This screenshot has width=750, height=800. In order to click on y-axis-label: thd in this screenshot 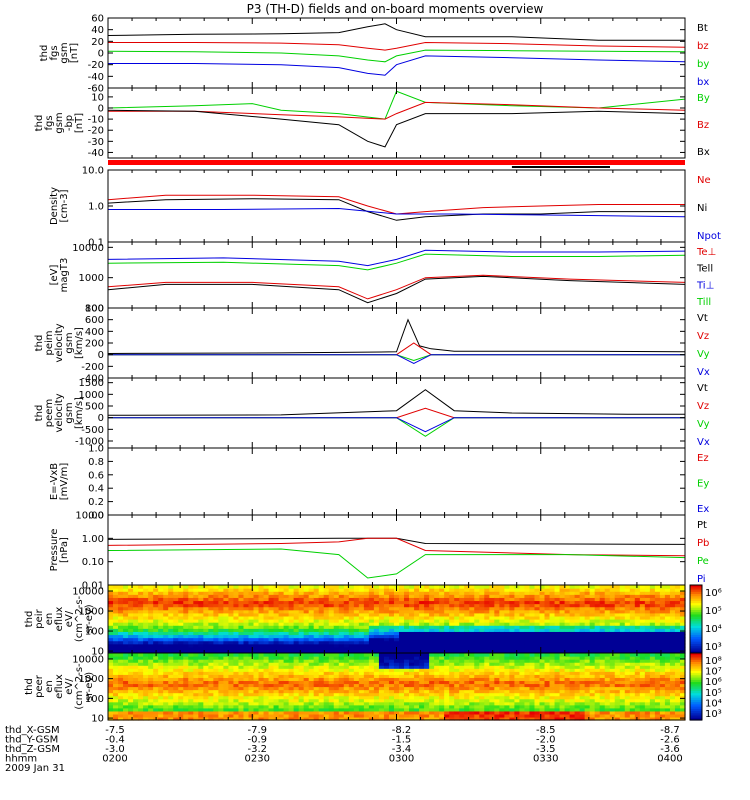, I will do `click(39, 343)`.